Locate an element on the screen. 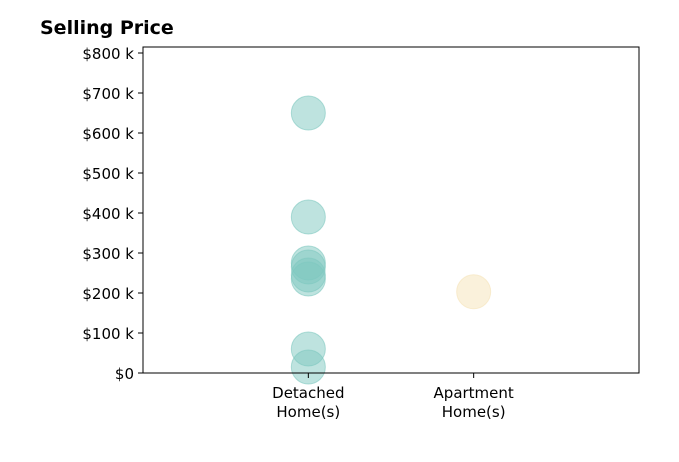  x-tick-label: Detached Home(s) is located at coordinates (308, 402).